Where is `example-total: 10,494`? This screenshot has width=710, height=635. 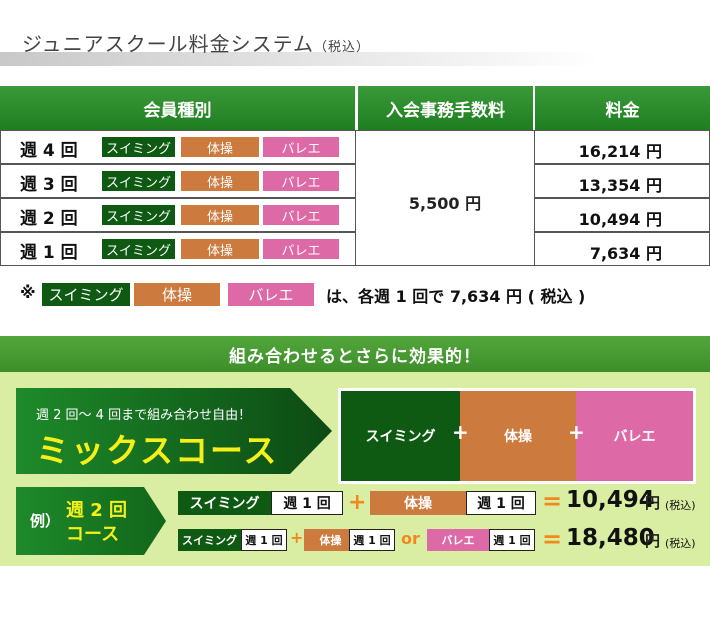 example-total: 10,494 is located at coordinates (610, 500).